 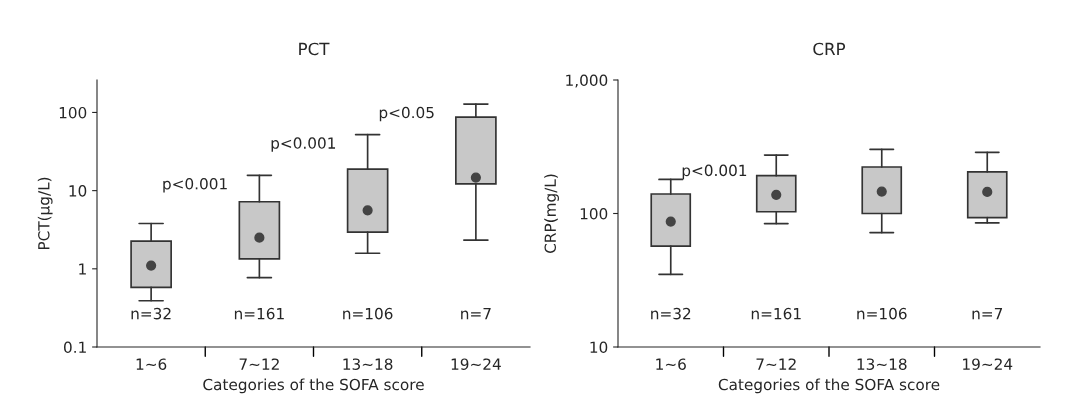 What do you see at coordinates (45, 213) in the screenshot?
I see `y-axis-title: PCT(μg/L)` at bounding box center [45, 213].